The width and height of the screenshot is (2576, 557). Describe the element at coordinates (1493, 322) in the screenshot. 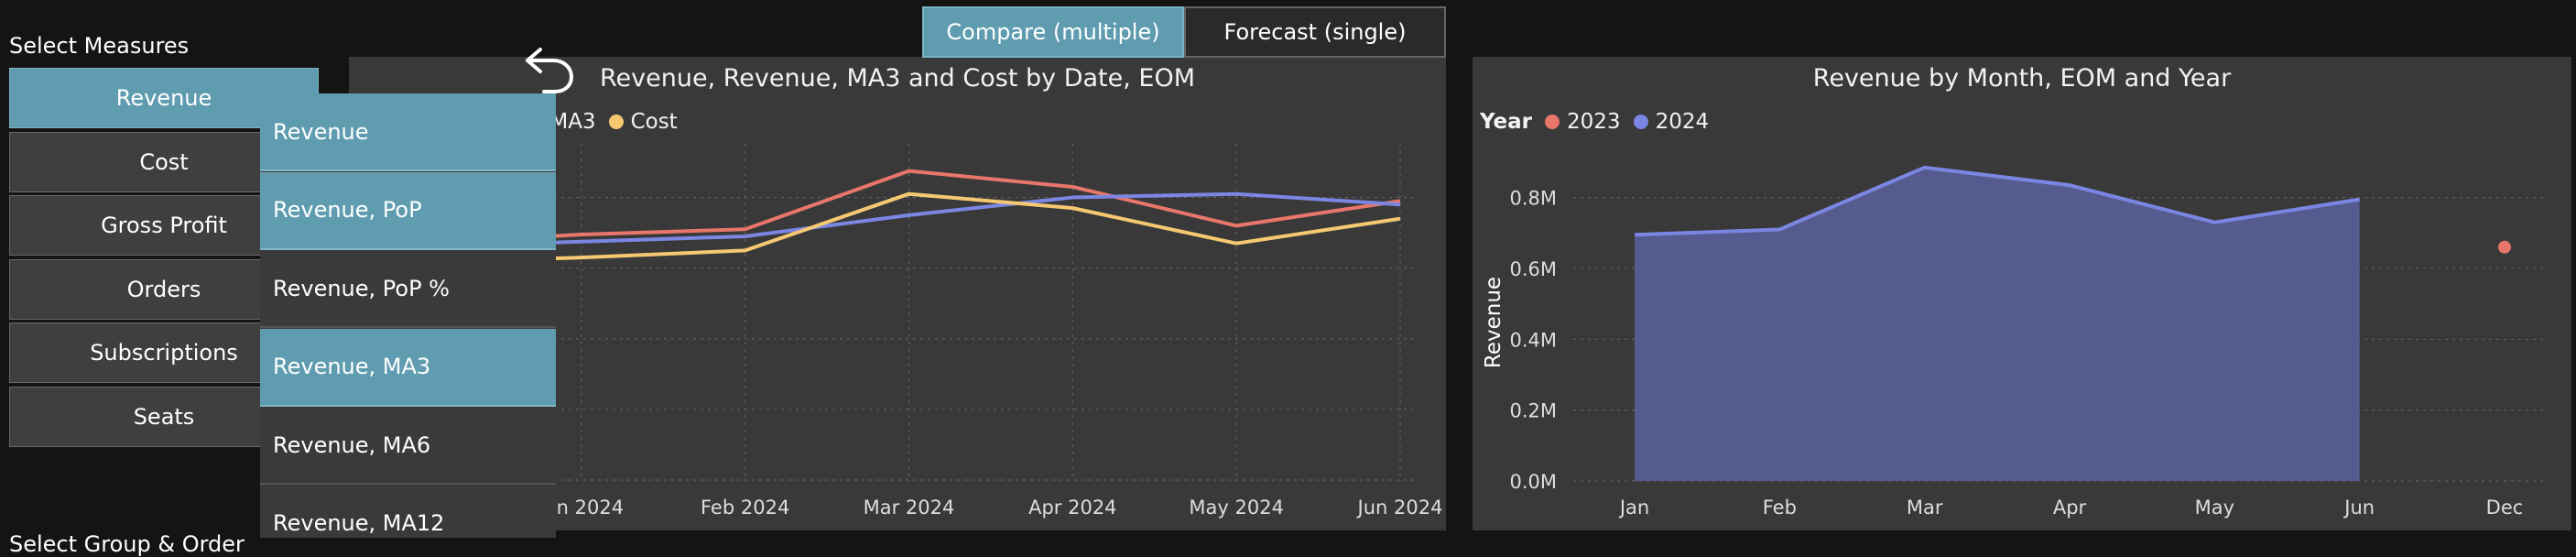

I see `y-axis-label: Revenue` at that location.